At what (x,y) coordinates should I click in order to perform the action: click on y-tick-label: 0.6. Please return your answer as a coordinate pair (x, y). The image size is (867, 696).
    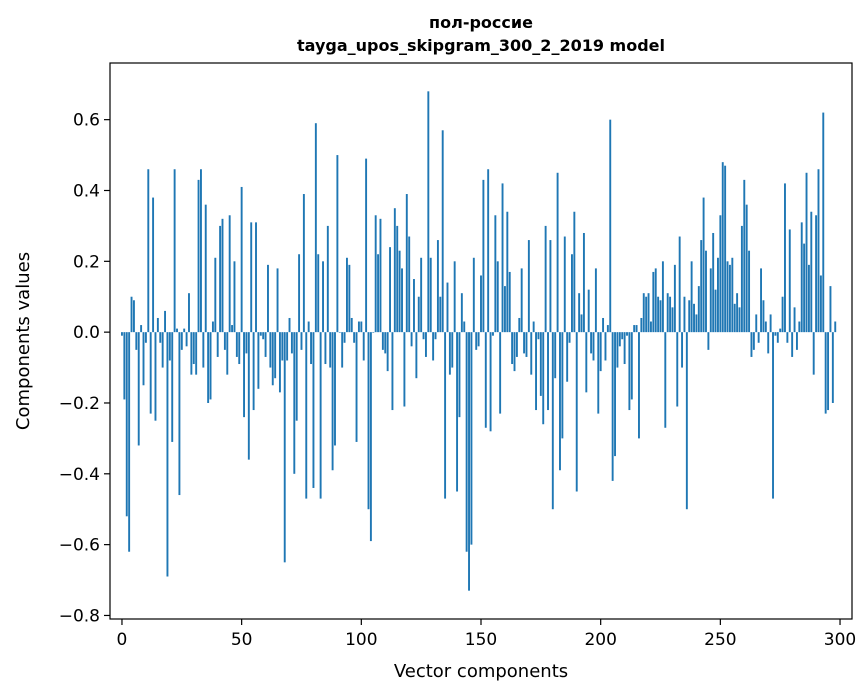
    Looking at the image, I should click on (86, 121).